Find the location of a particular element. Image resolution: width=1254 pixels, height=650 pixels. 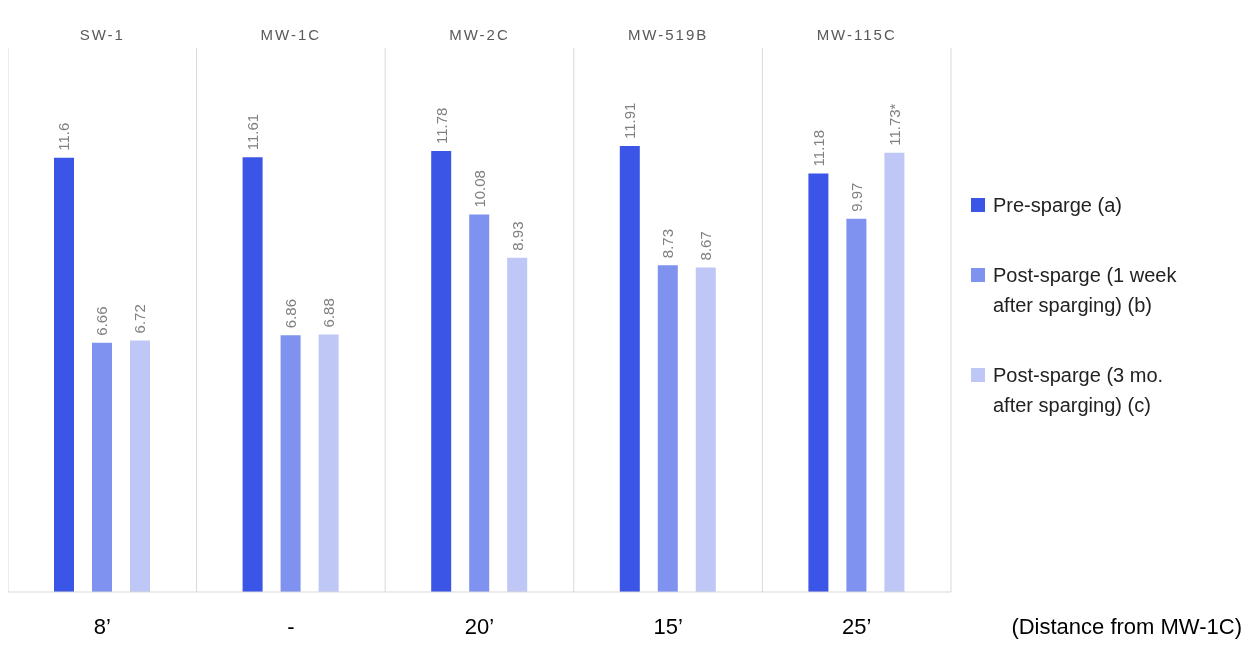

text: 20’ is located at coordinates (479, 626).